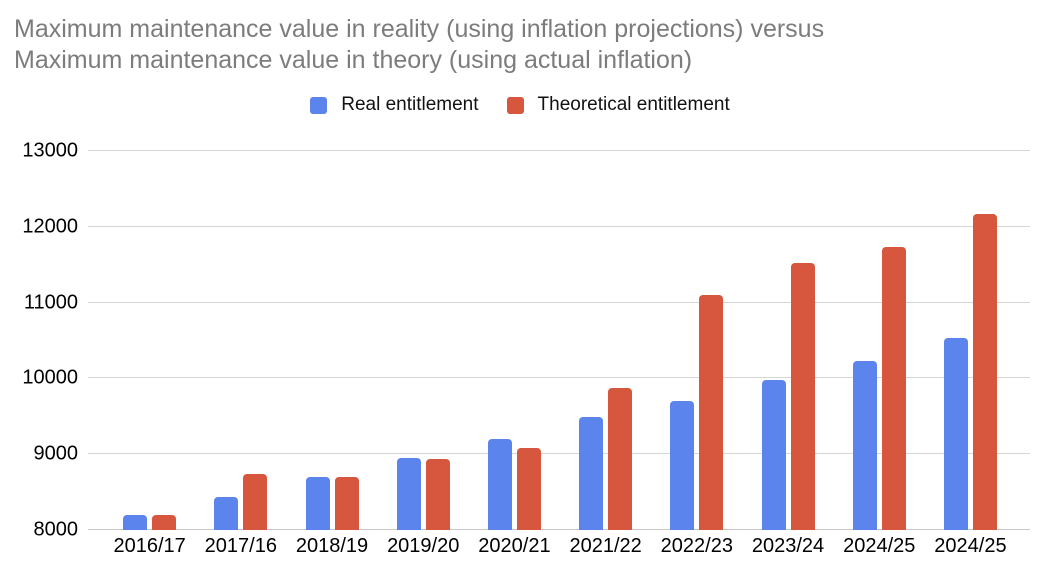 This screenshot has height=582, width=1040. I want to click on legend-label-theoretical-entitlement: Theoretical entitlement, so click(633, 104).